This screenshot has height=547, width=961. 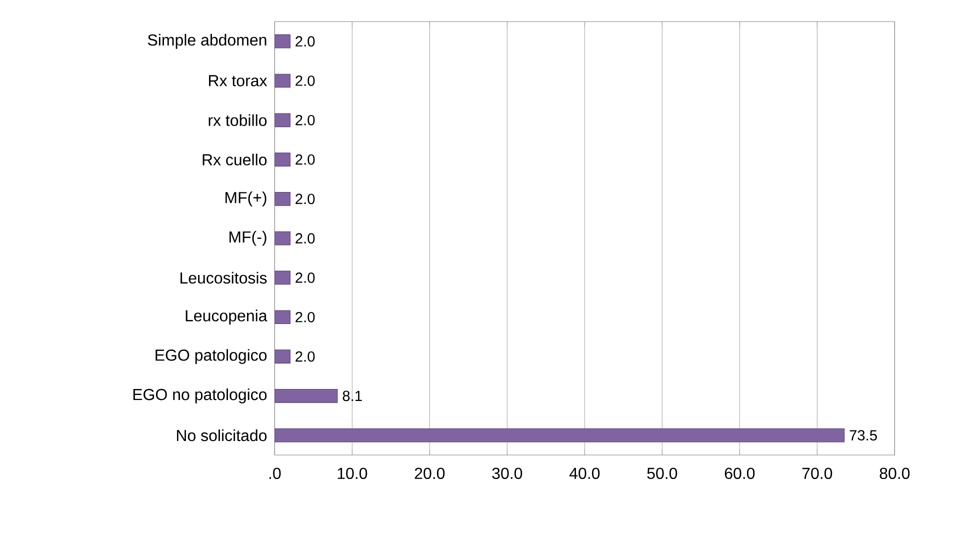 What do you see at coordinates (353, 474) in the screenshot?
I see `x-tick-label: 10.0` at bounding box center [353, 474].